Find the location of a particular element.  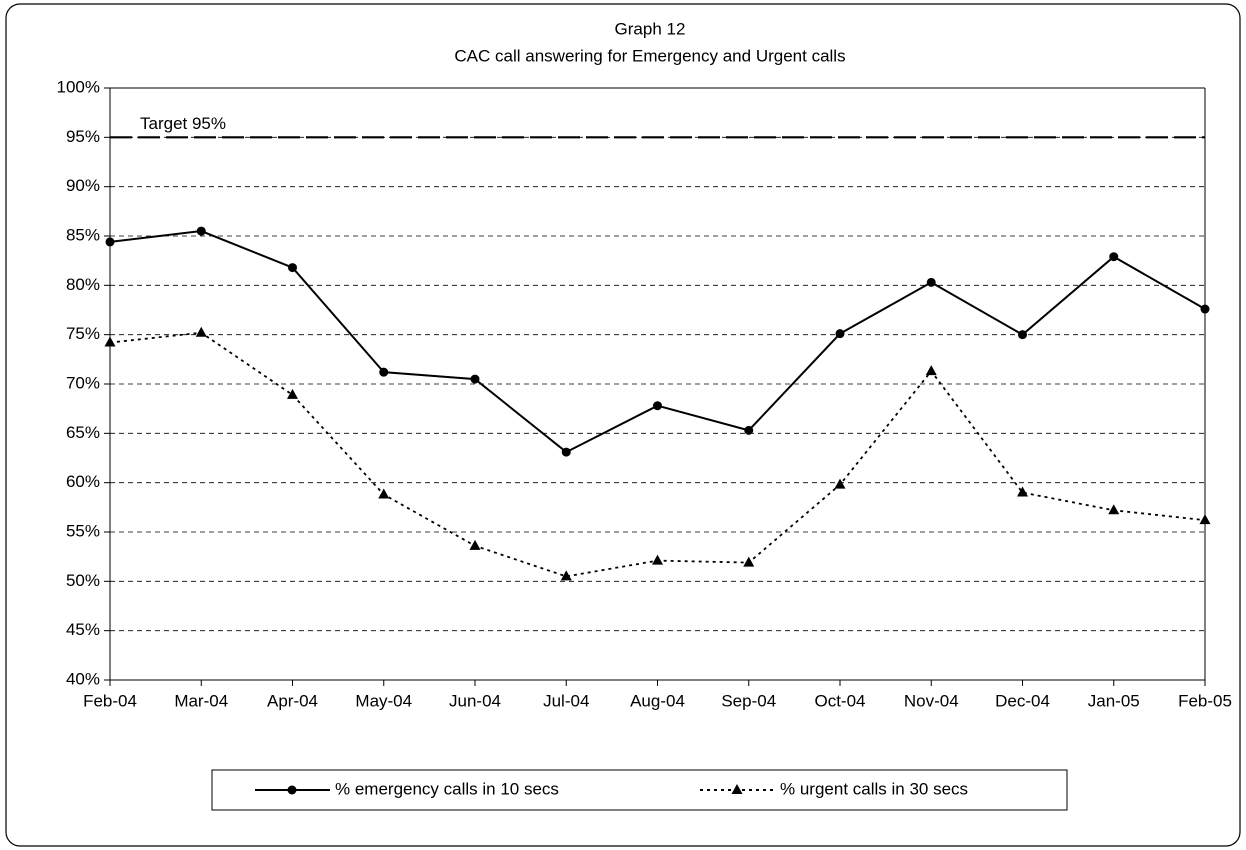

x-tick-label: Jun-04 is located at coordinates (475, 700).